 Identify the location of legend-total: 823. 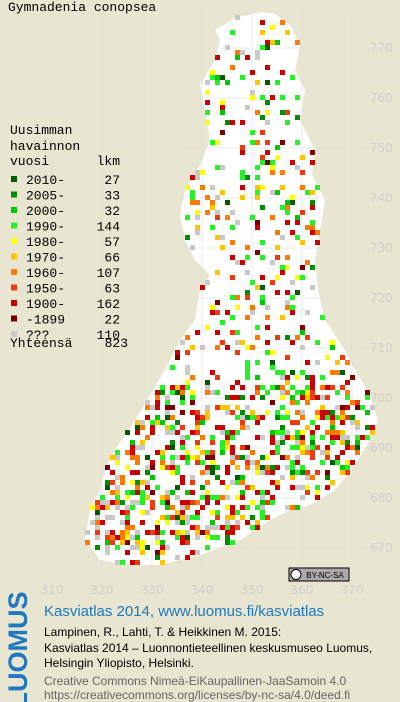
(116, 343).